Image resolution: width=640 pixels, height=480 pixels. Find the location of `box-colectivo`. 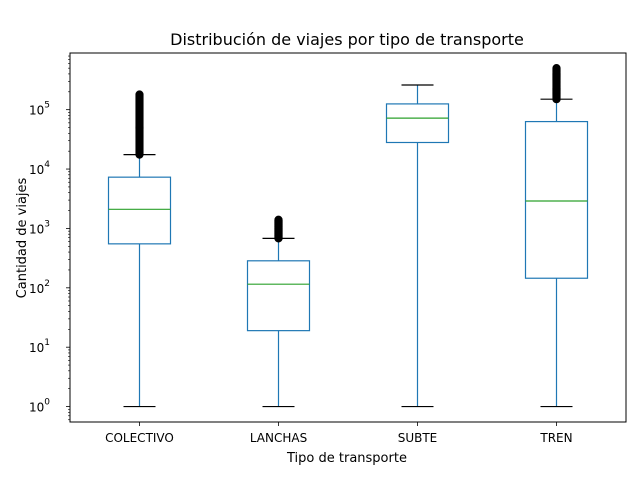

box-colectivo is located at coordinates (139, 249).